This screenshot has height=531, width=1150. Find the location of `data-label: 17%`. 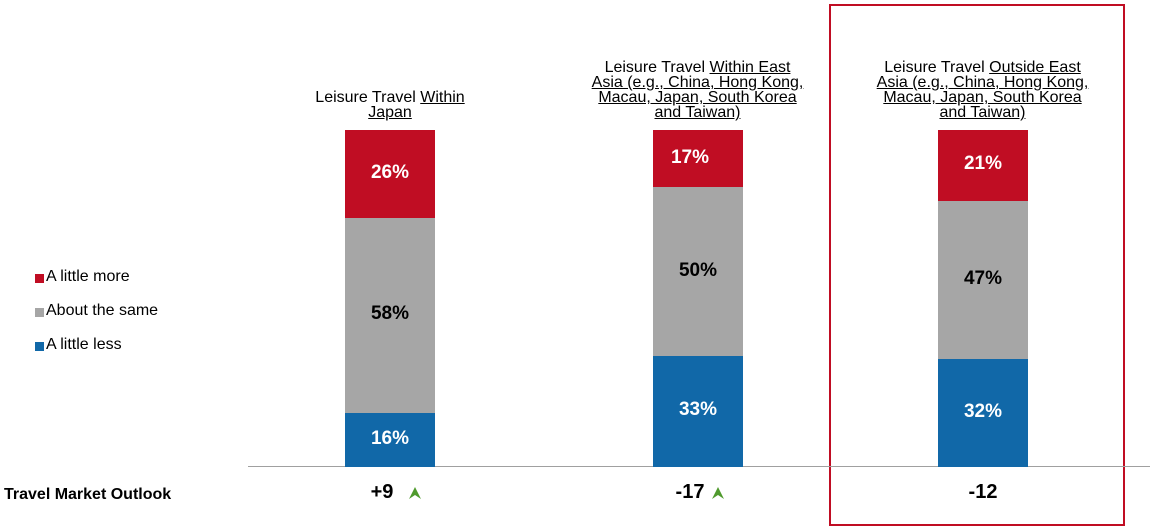

data-label: 17% is located at coordinates (690, 157).